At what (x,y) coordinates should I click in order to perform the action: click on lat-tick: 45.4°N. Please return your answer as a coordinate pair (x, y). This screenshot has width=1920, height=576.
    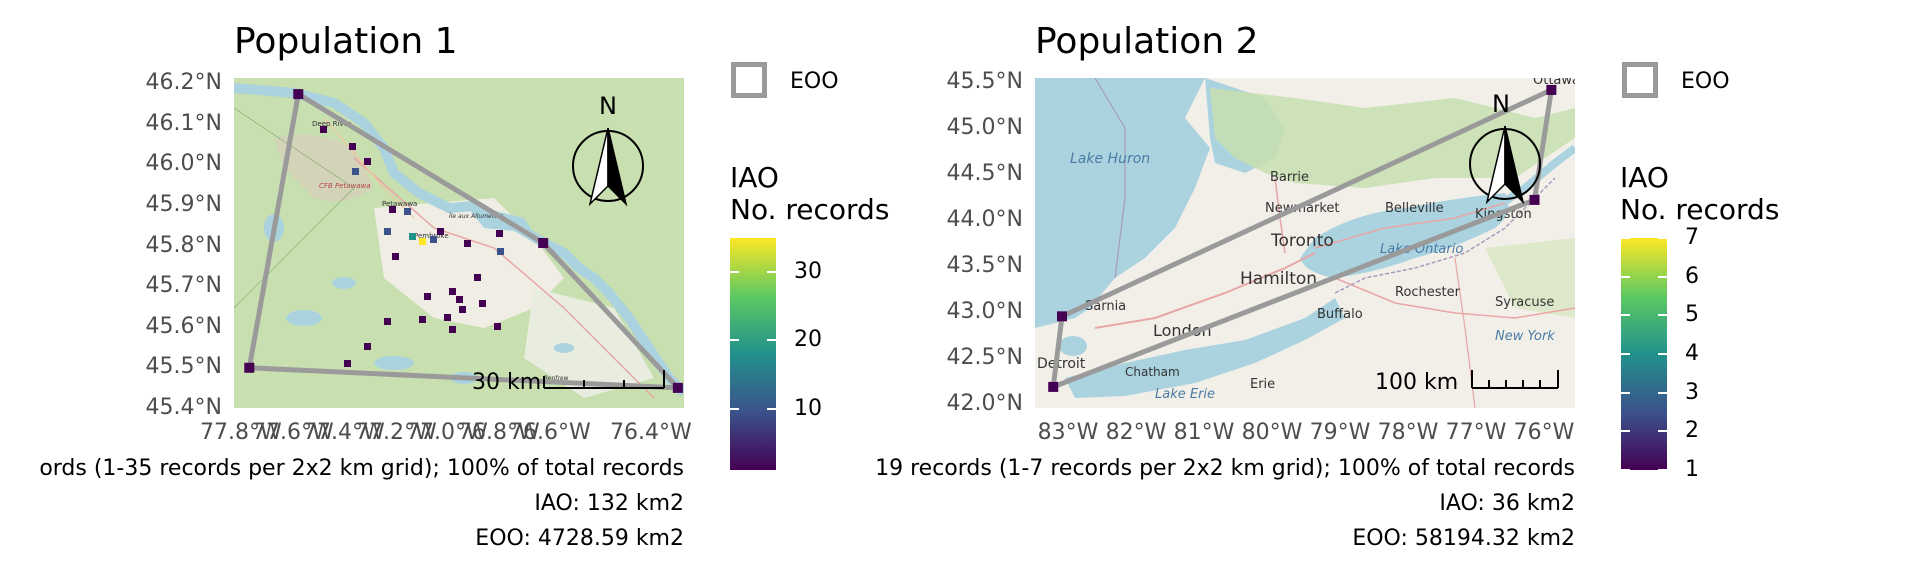
    Looking at the image, I should click on (183, 407).